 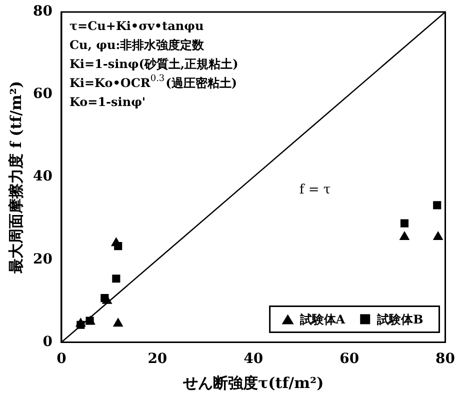 What do you see at coordinates (446, 359) in the screenshot?
I see `x-tick-label: 80` at bounding box center [446, 359].